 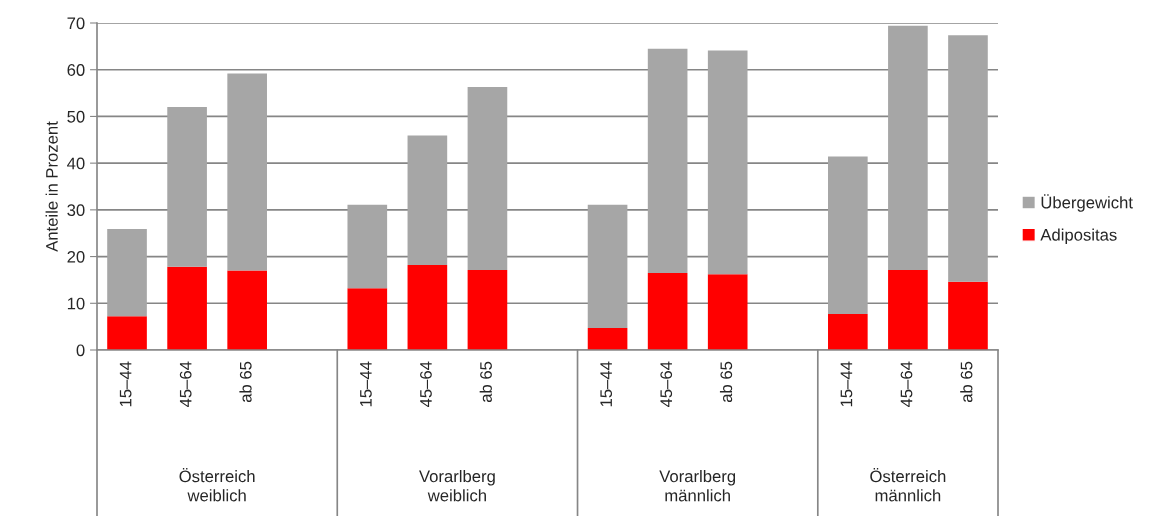 What do you see at coordinates (76, 303) in the screenshot?
I see `y-tick-label: 10` at bounding box center [76, 303].